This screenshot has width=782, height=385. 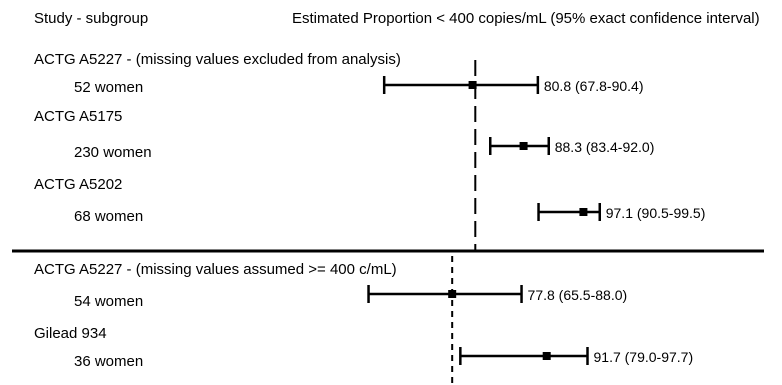 What do you see at coordinates (656, 213) in the screenshot?
I see `estimate-value-label: 97.1 (90.5-99.5)` at bounding box center [656, 213].